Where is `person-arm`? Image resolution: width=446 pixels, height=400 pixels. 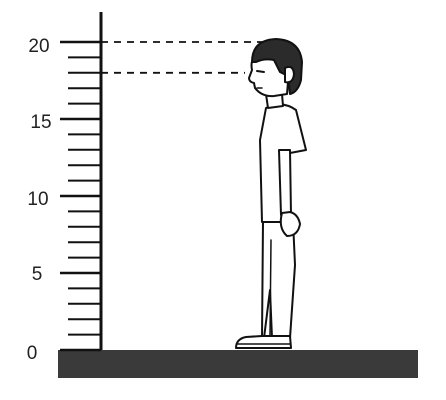 person-arm is located at coordinates (285, 182).